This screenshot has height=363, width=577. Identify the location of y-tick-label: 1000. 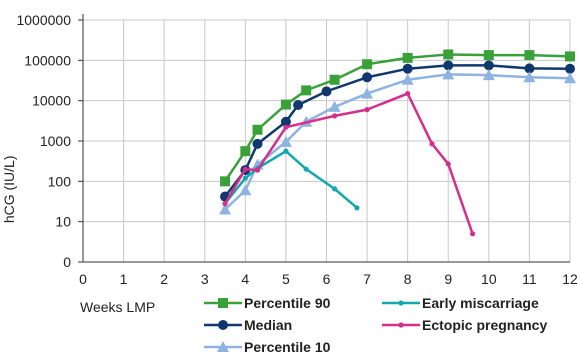
(55, 141).